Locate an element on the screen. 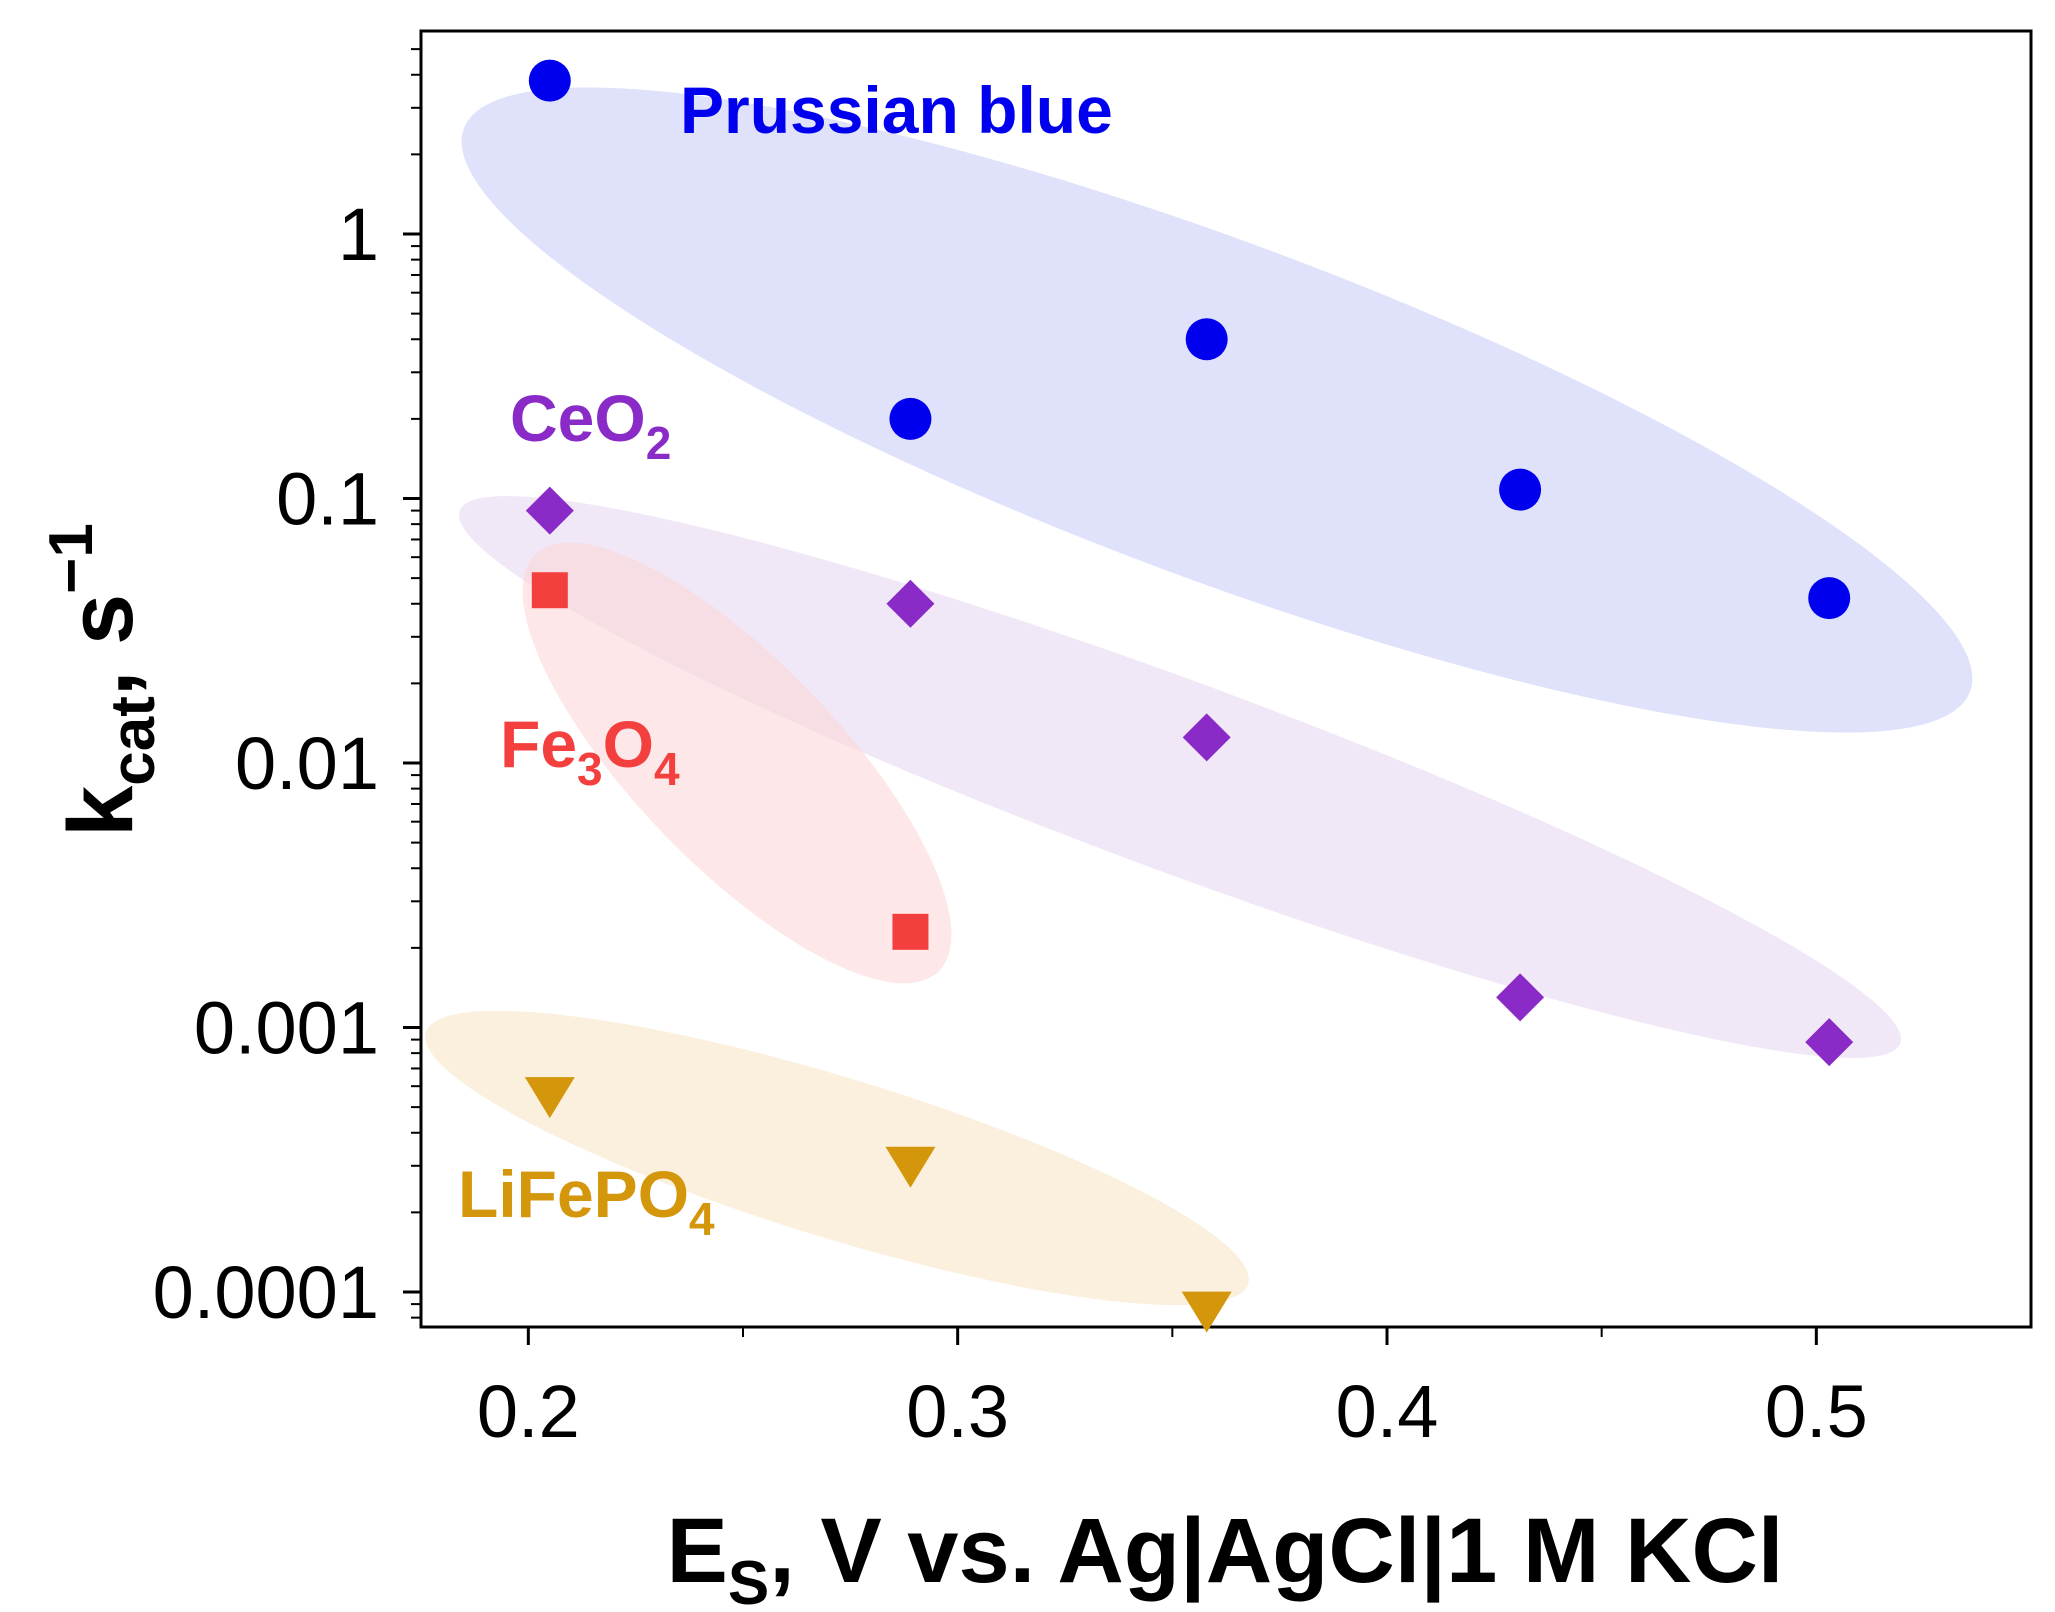  series-label-prussian-blue: Prussian blue is located at coordinates (896, 110).